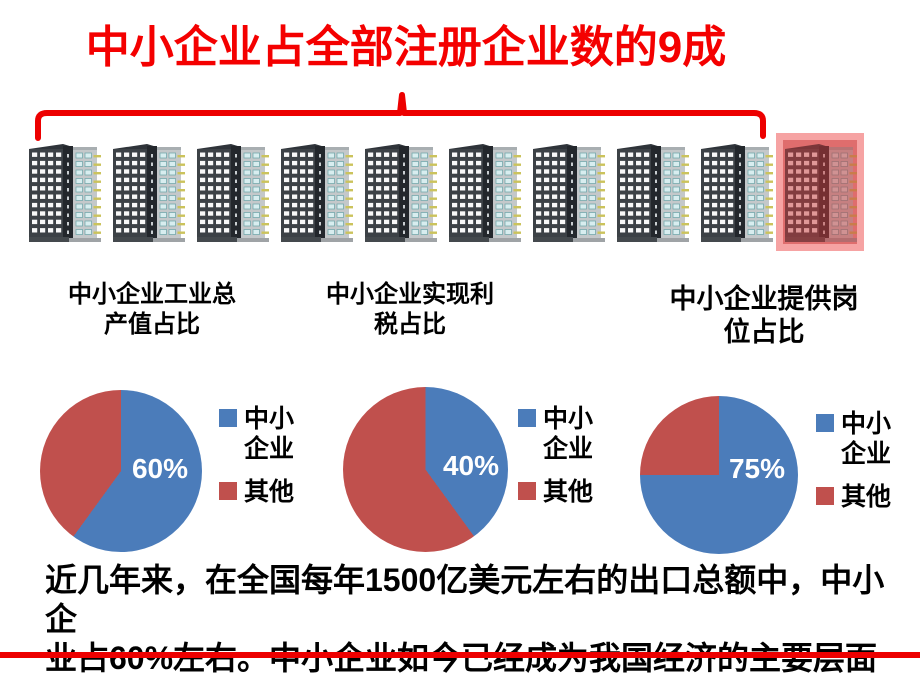 Image resolution: width=920 pixels, height=690 pixels. What do you see at coordinates (152, 310) in the screenshot?
I see `chart-title-industrial-output: 中小企业工业总 产值占比` at bounding box center [152, 310].